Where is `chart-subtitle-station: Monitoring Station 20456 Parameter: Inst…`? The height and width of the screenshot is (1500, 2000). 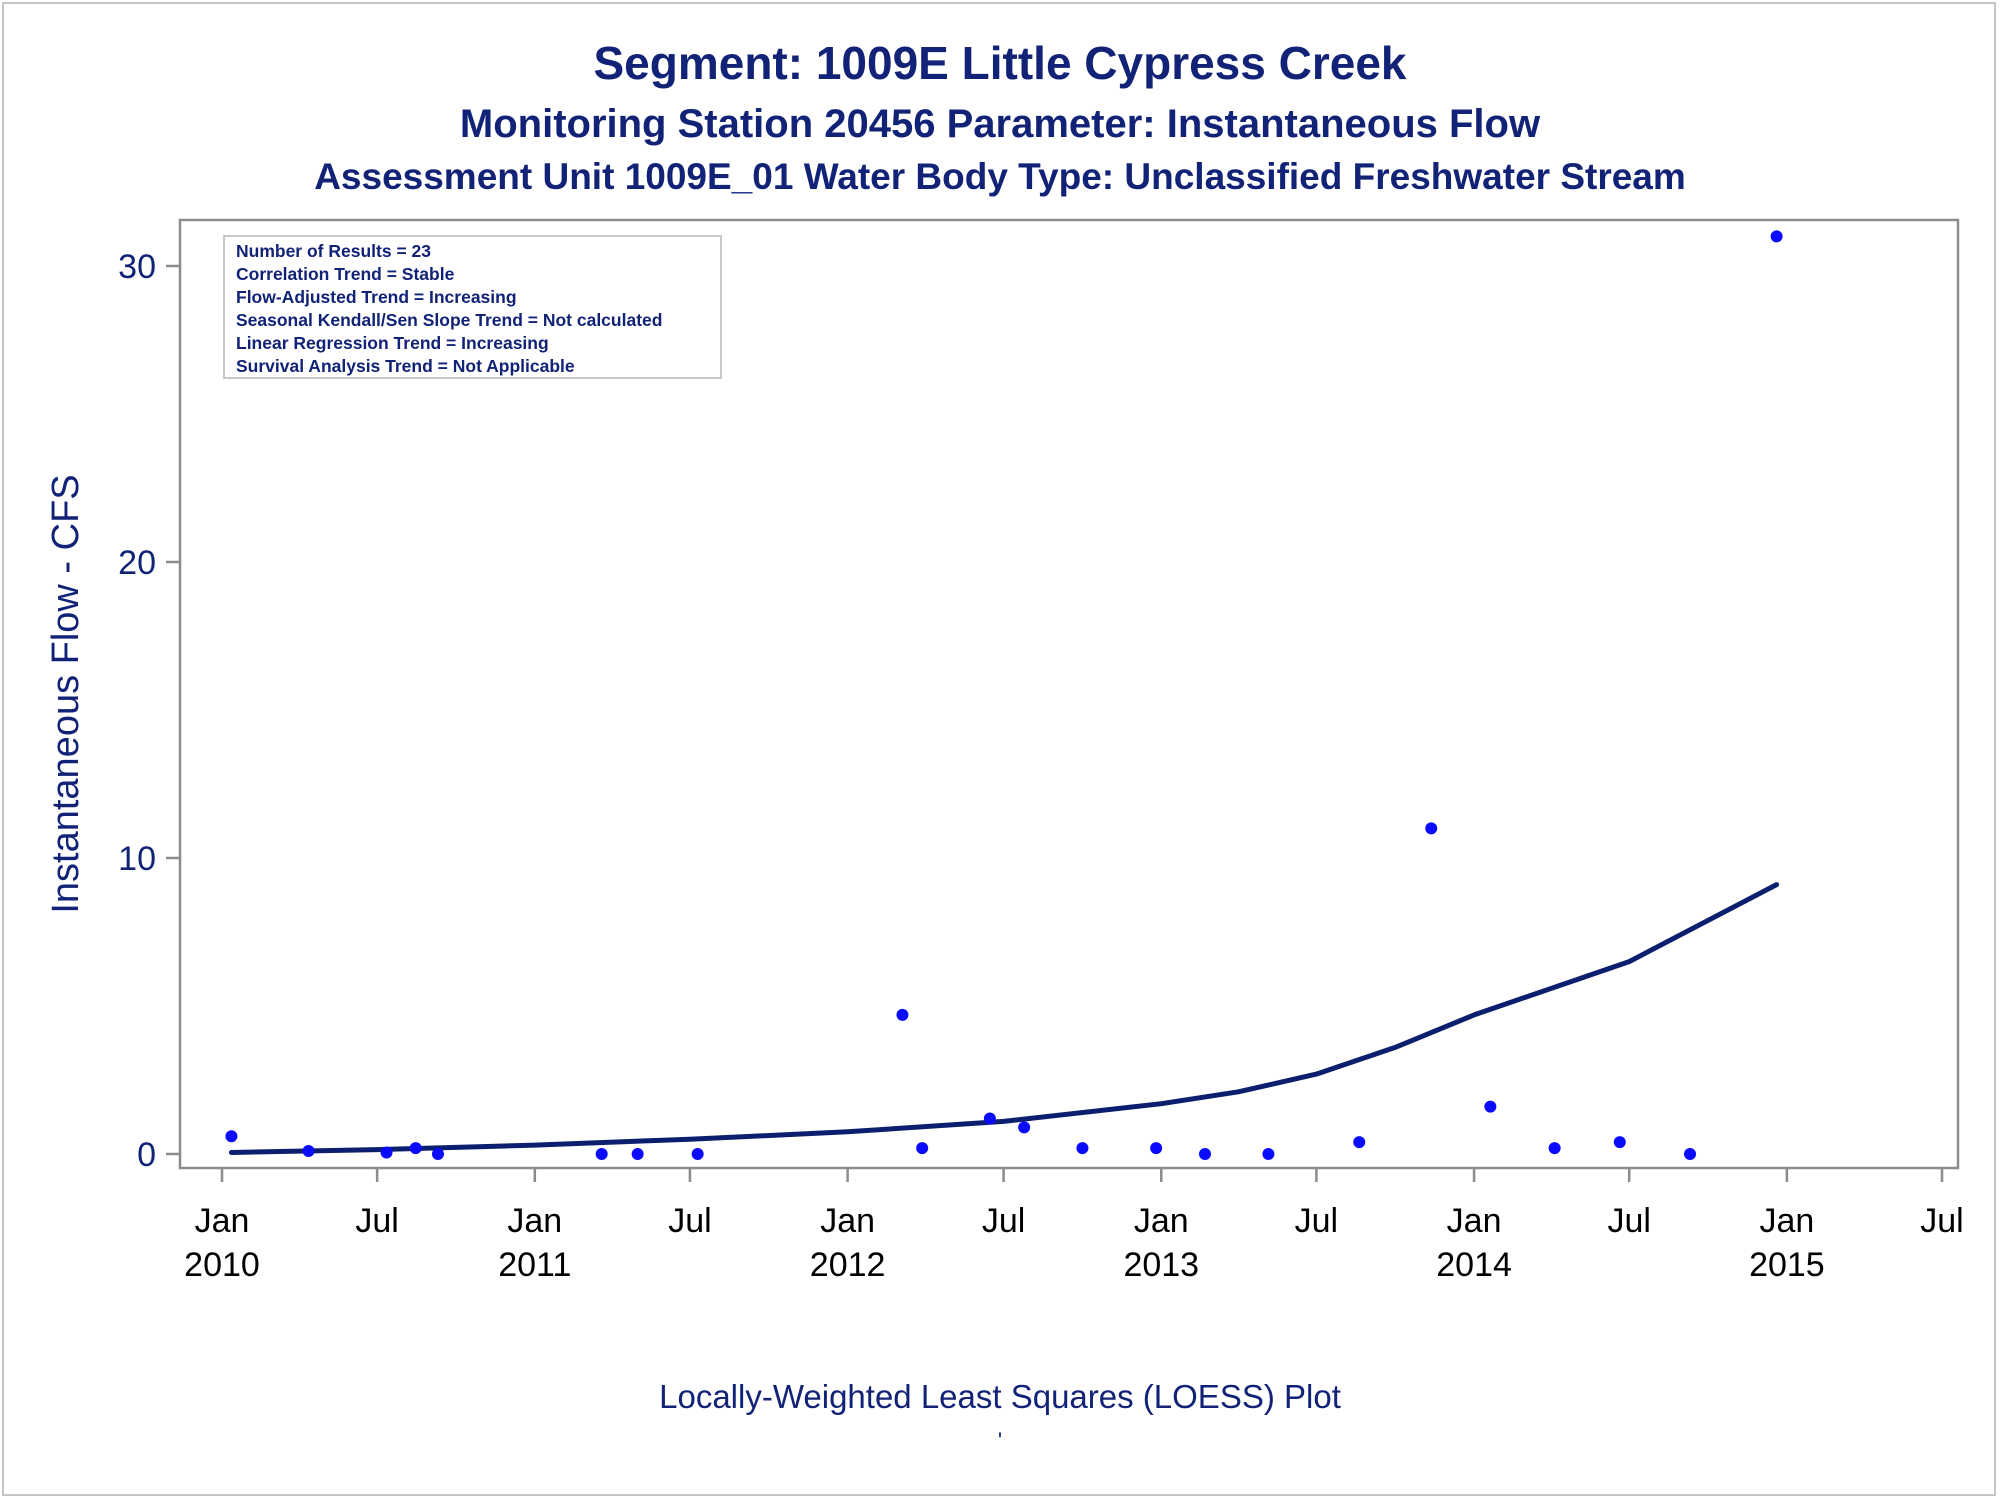
chart-subtitle-station: Monitoring Station 20456 Parameter: Inst… is located at coordinates (1000, 124).